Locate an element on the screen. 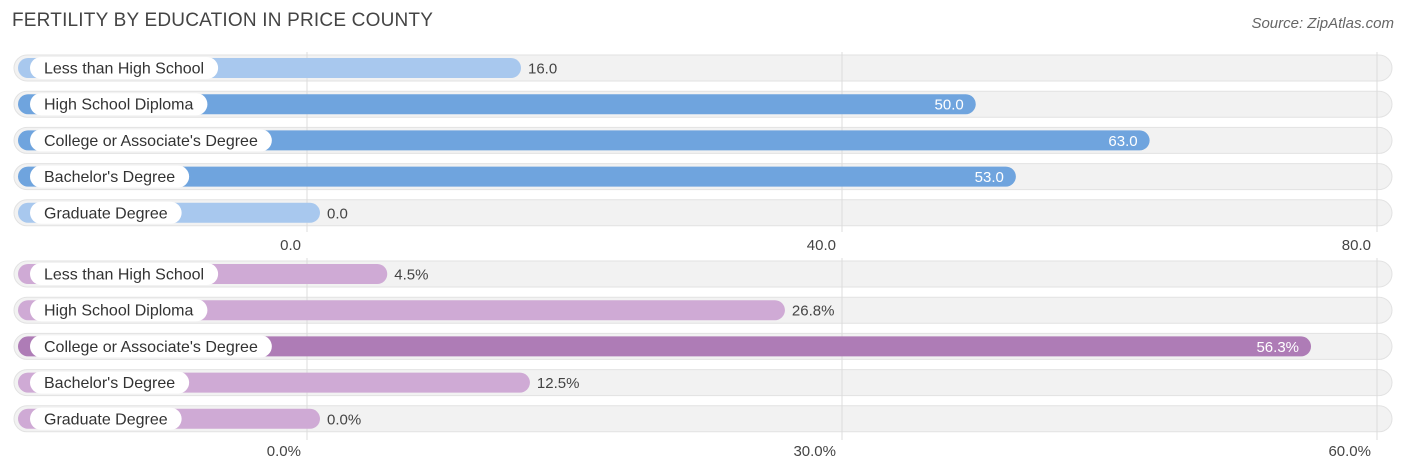 This screenshot has width=1406, height=475. tick-label-3: 80.0 is located at coordinates (1356, 245).